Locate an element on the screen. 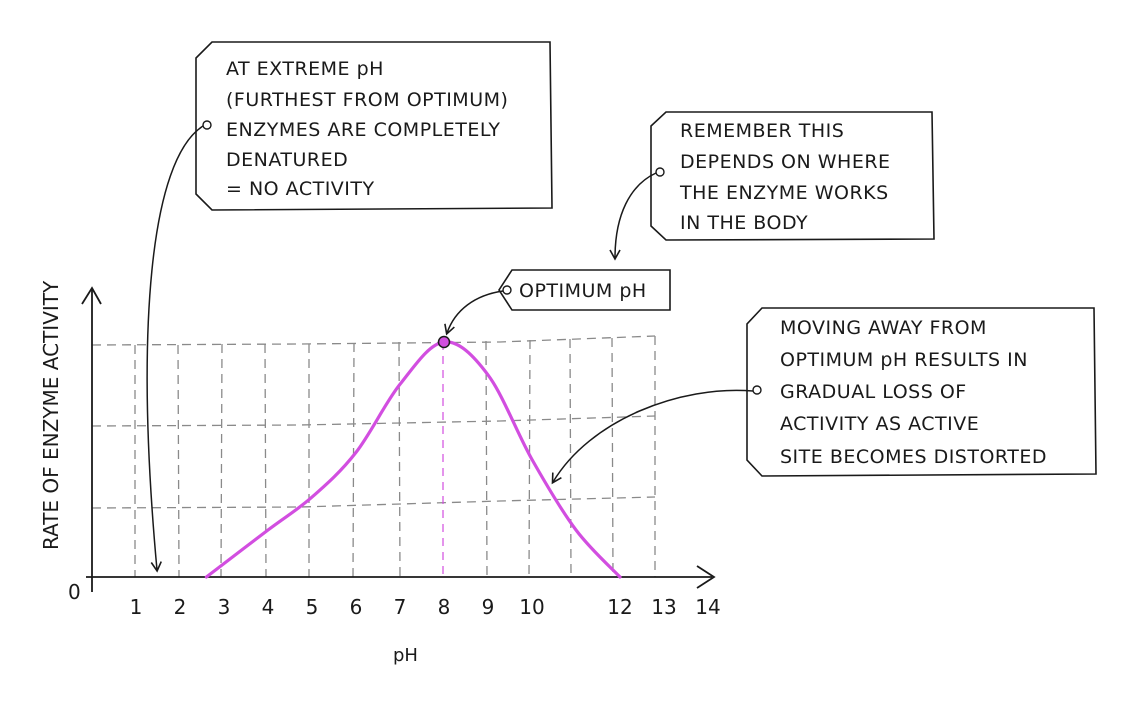 Image resolution: width=1135 pixels, height=703 pixels. x-tick-label: 1 is located at coordinates (136, 607).